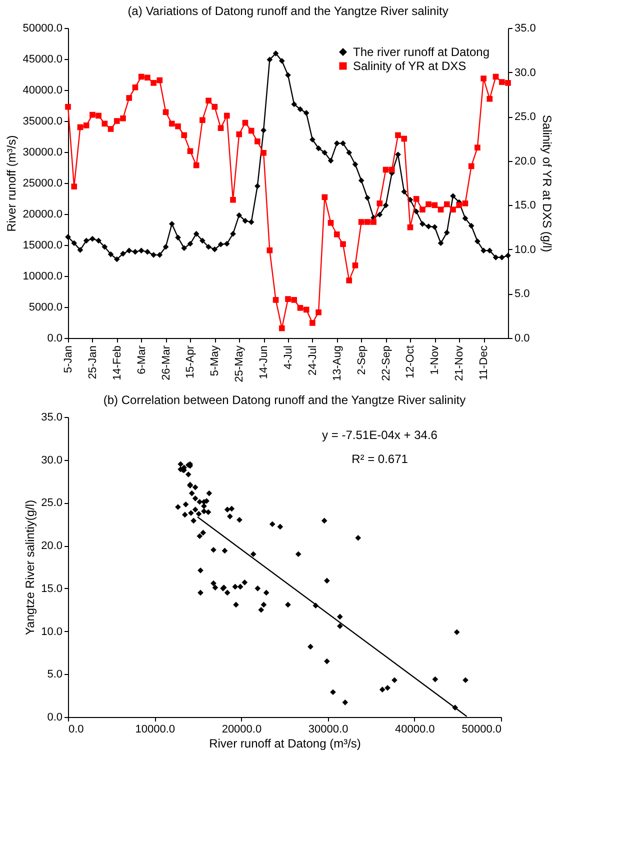 The image size is (634, 859). Describe the element at coordinates (312, 361) in the screenshot. I see `x-tick-label: 24-Jul` at that location.